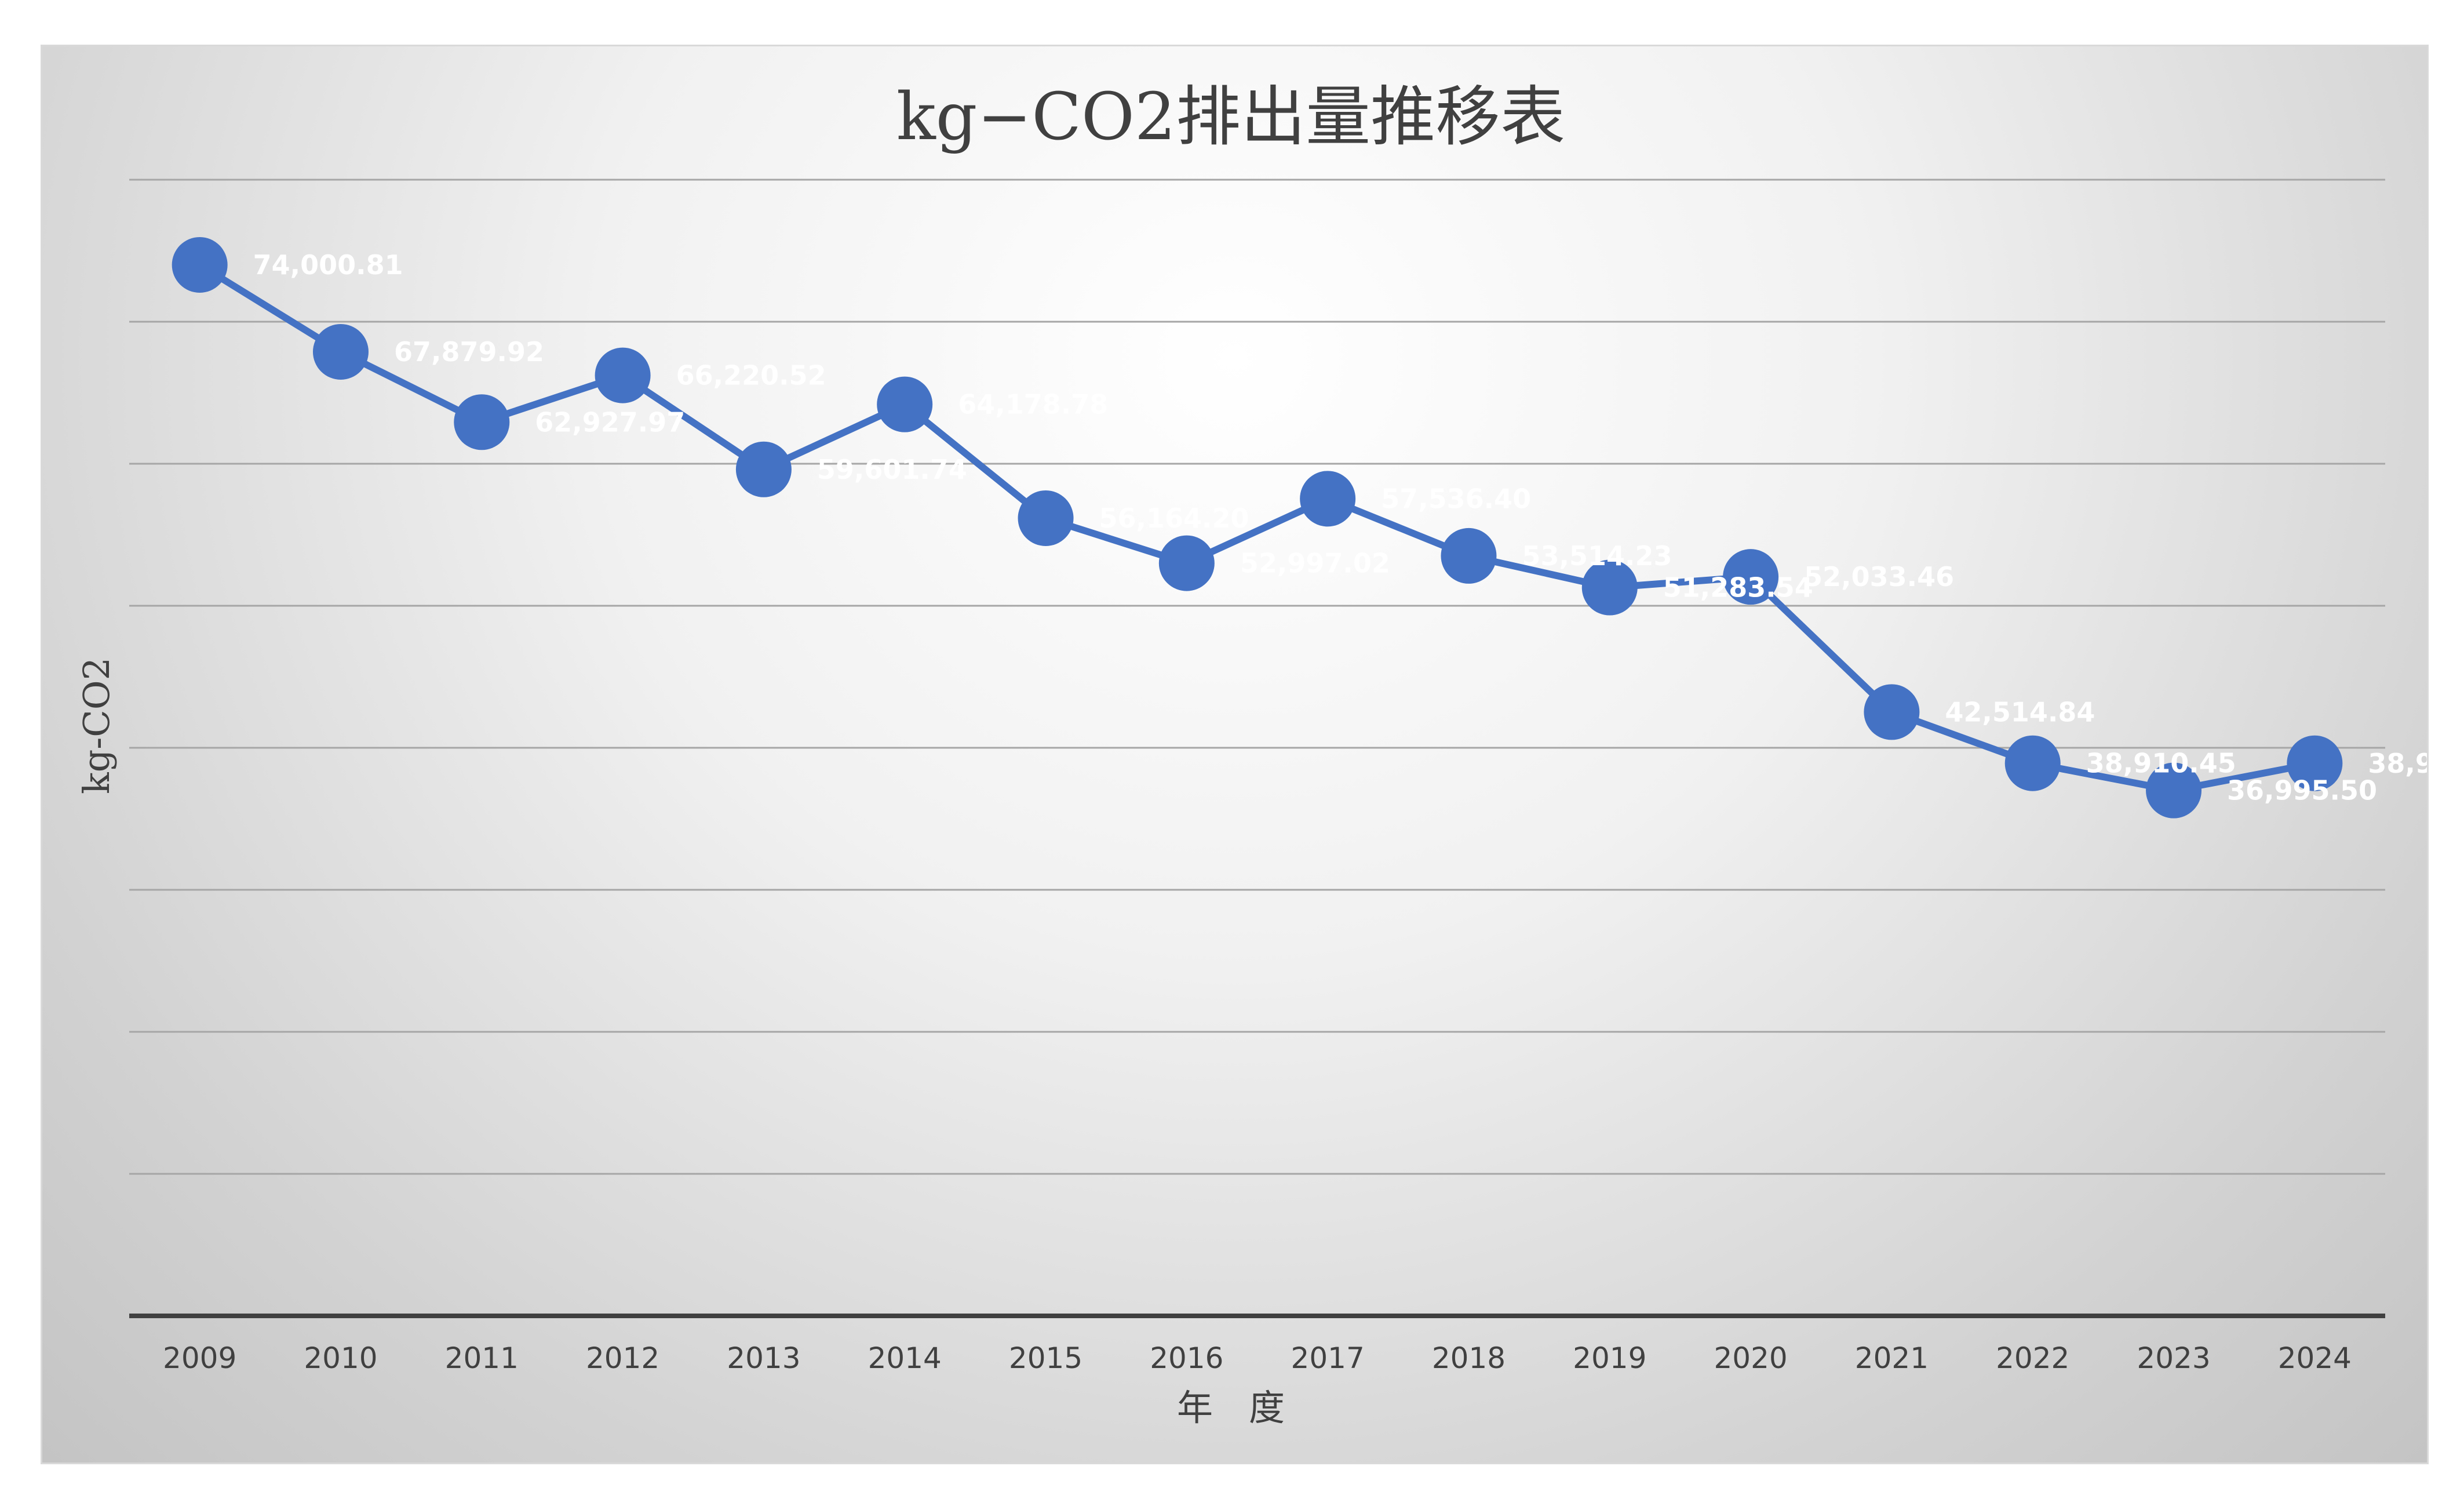 The image size is (2464, 1506). Describe the element at coordinates (2397, 763) in the screenshot. I see `data-label: 38,907.82` at that location.